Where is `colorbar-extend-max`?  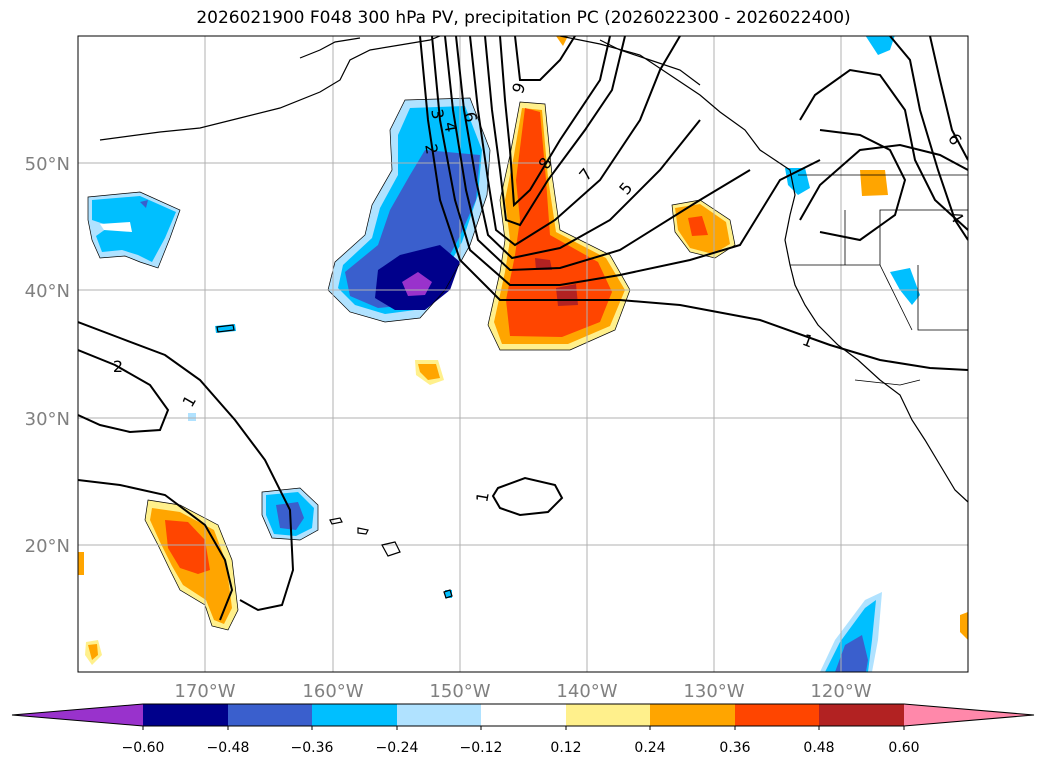
colorbar-extend-max is located at coordinates (969, 715).